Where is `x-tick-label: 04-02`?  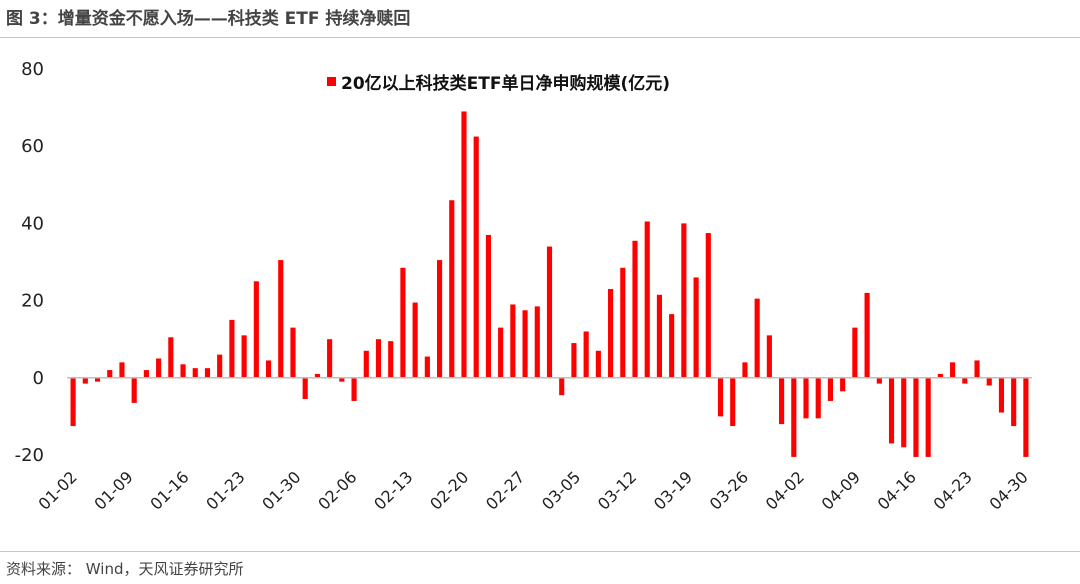 x-tick-label: 04-02 is located at coordinates (785, 490).